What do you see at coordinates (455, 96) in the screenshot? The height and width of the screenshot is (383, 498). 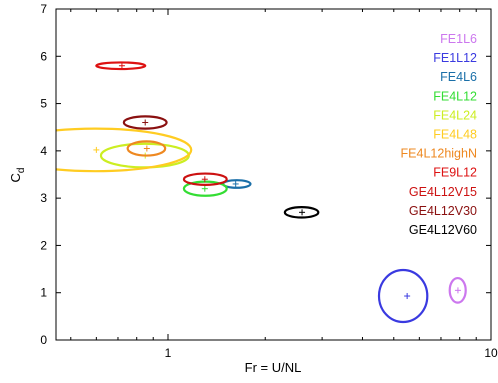 I see `legend-entry: FE4L12` at bounding box center [455, 96].